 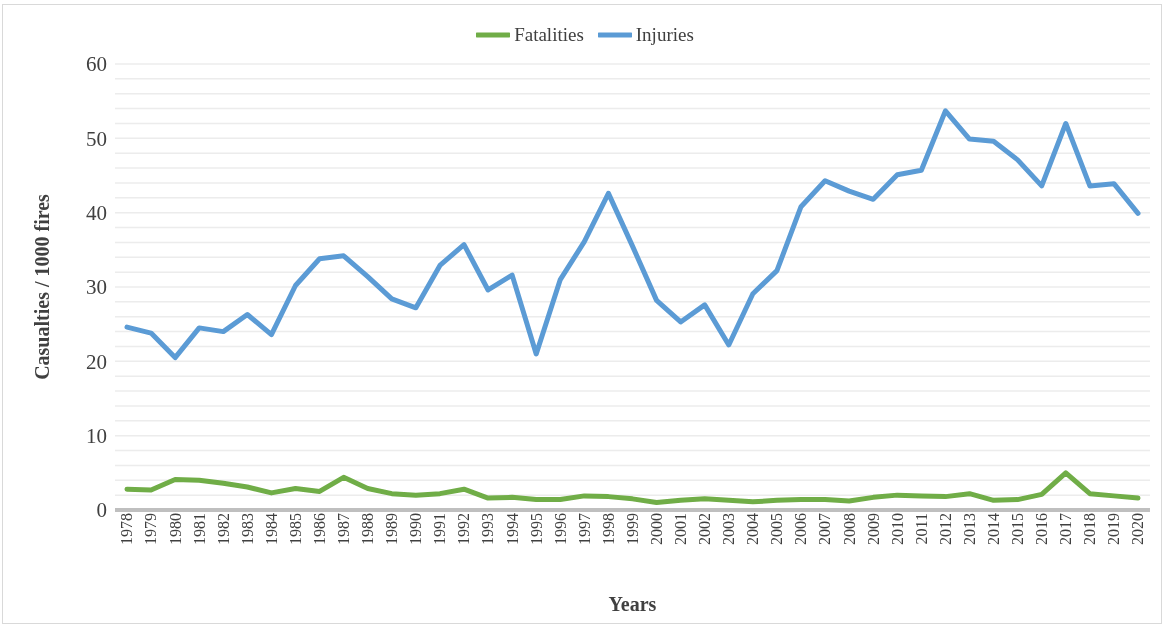 What do you see at coordinates (151, 529) in the screenshot?
I see `x-tick-label: 1979` at bounding box center [151, 529].